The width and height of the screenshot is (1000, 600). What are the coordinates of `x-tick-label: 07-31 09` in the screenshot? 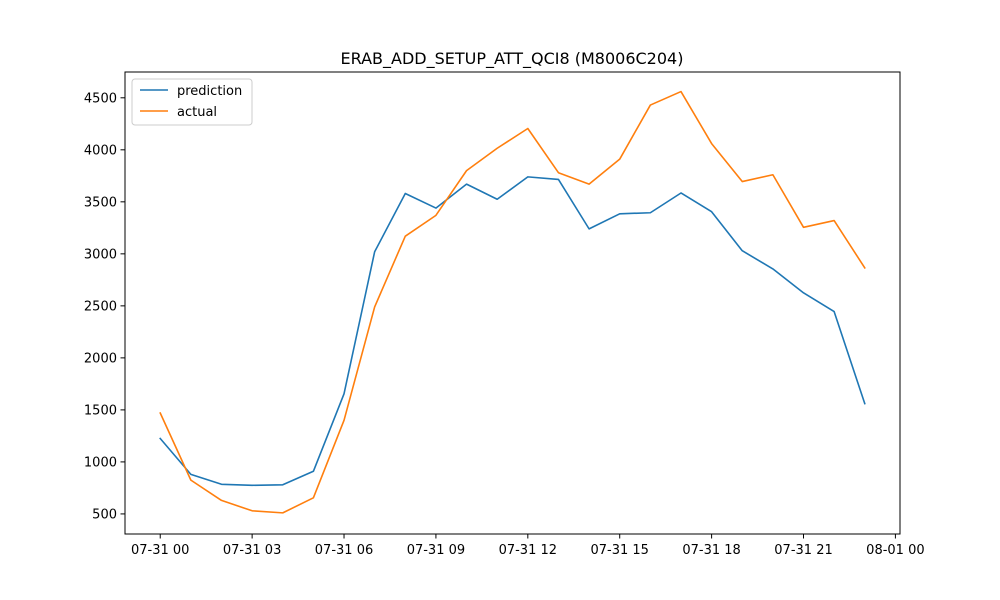 It's located at (436, 550).